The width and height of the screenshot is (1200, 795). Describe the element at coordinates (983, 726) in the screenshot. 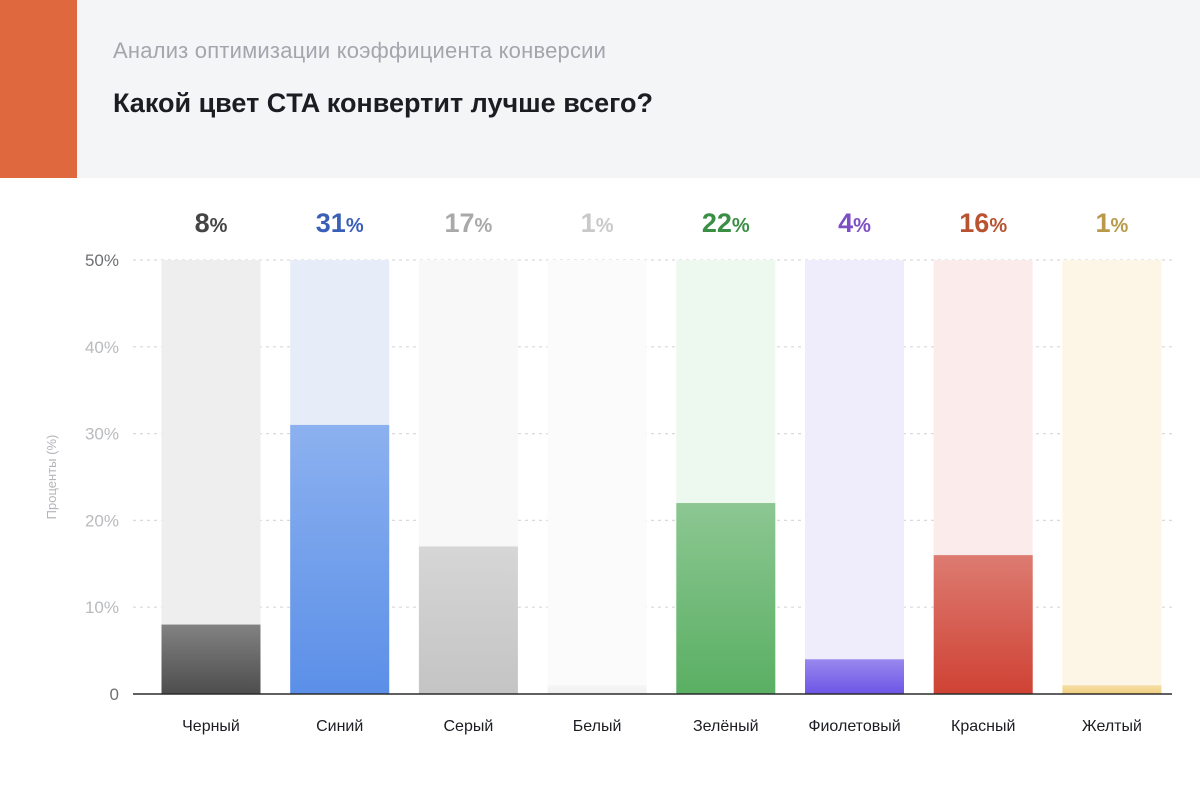

I see `category-label: Красный` at that location.